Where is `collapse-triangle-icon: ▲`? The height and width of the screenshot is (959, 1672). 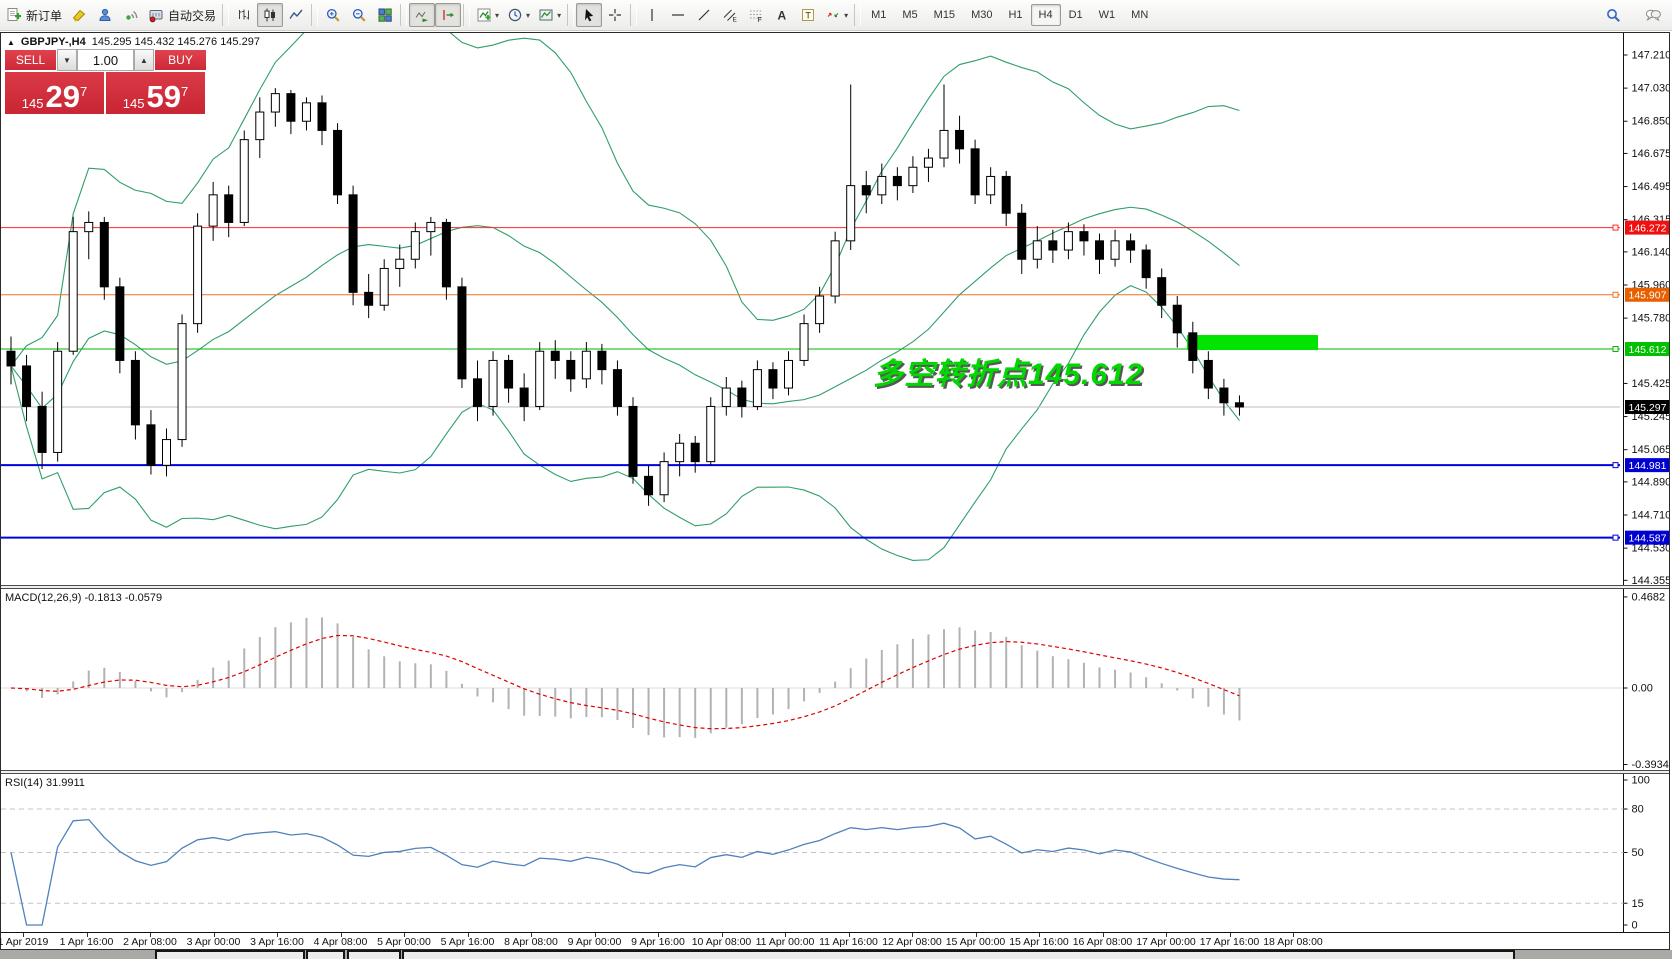
collapse-triangle-icon: ▲ is located at coordinates (11, 42).